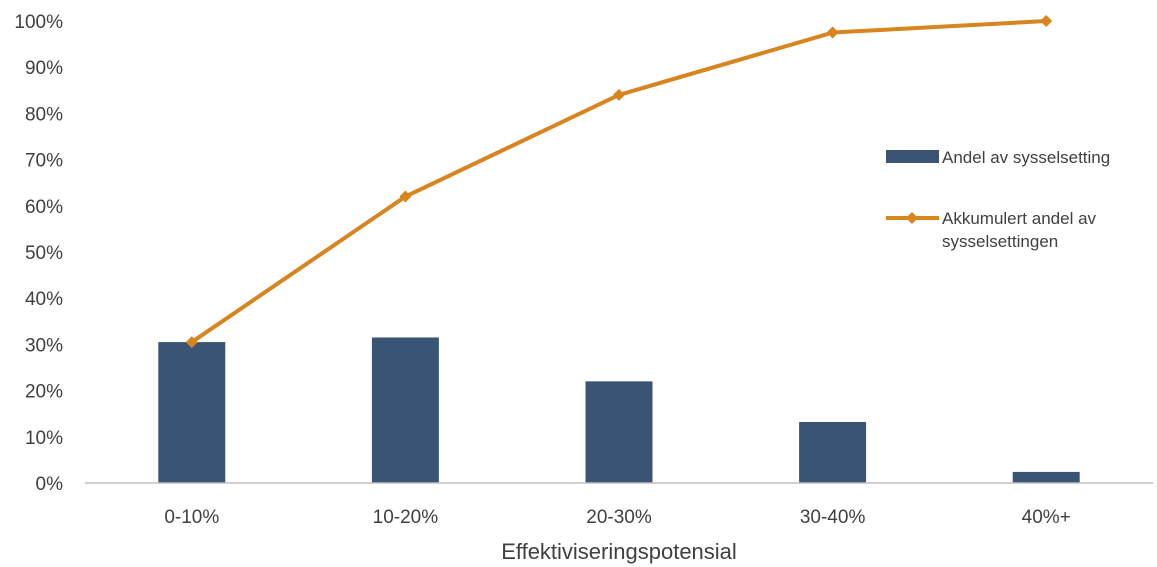  I want to click on y-tick-label: 100%, so click(38, 22).